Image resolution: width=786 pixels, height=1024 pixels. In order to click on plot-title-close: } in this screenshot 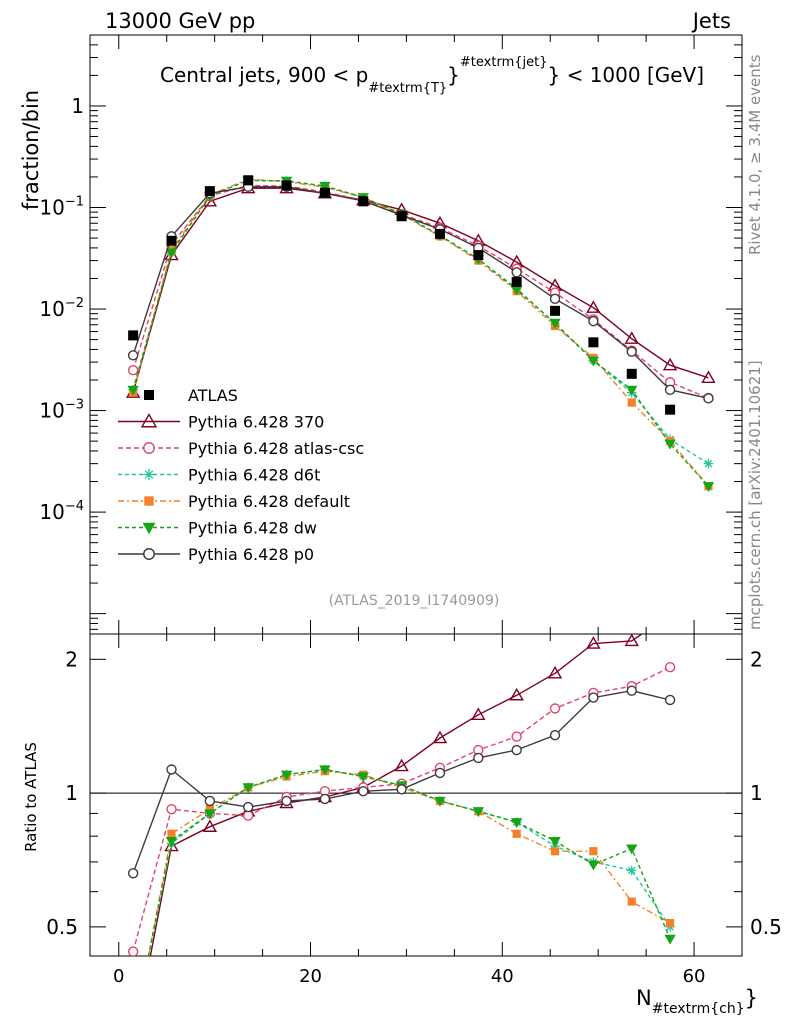, I will do `click(453, 75)`.